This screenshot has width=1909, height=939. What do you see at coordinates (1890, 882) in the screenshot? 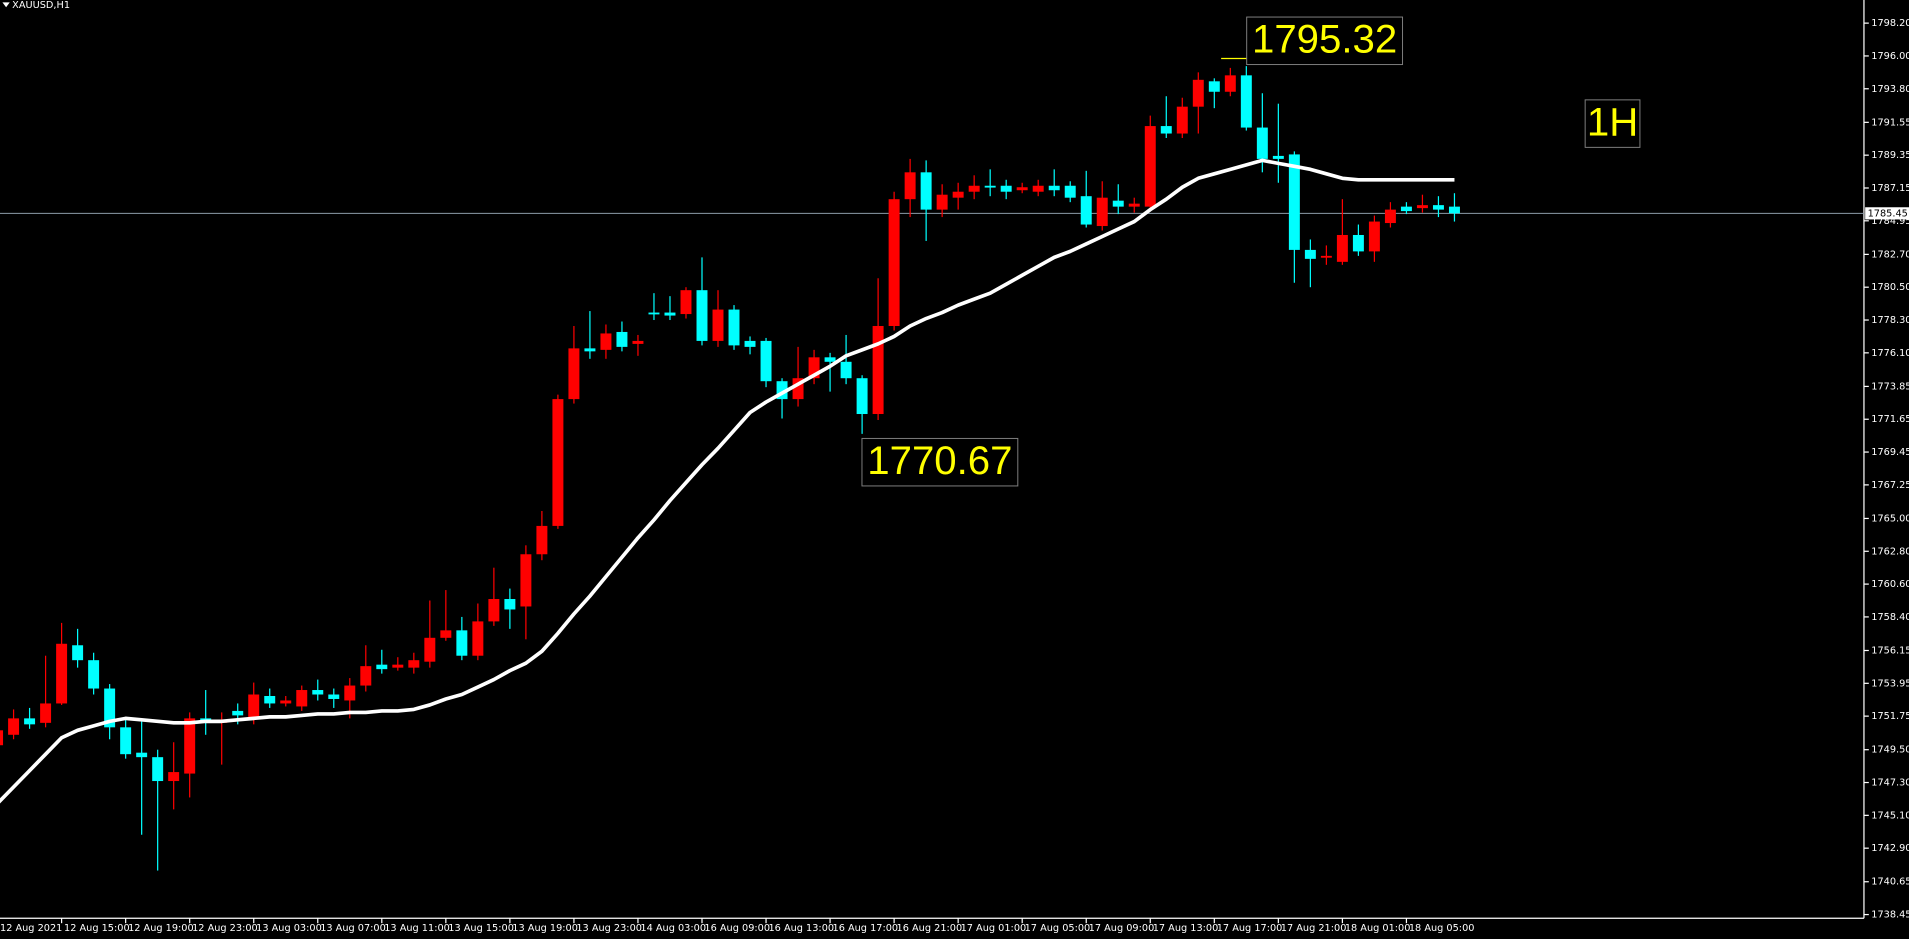
I see `y-tick-label: 1740.65` at bounding box center [1890, 882].